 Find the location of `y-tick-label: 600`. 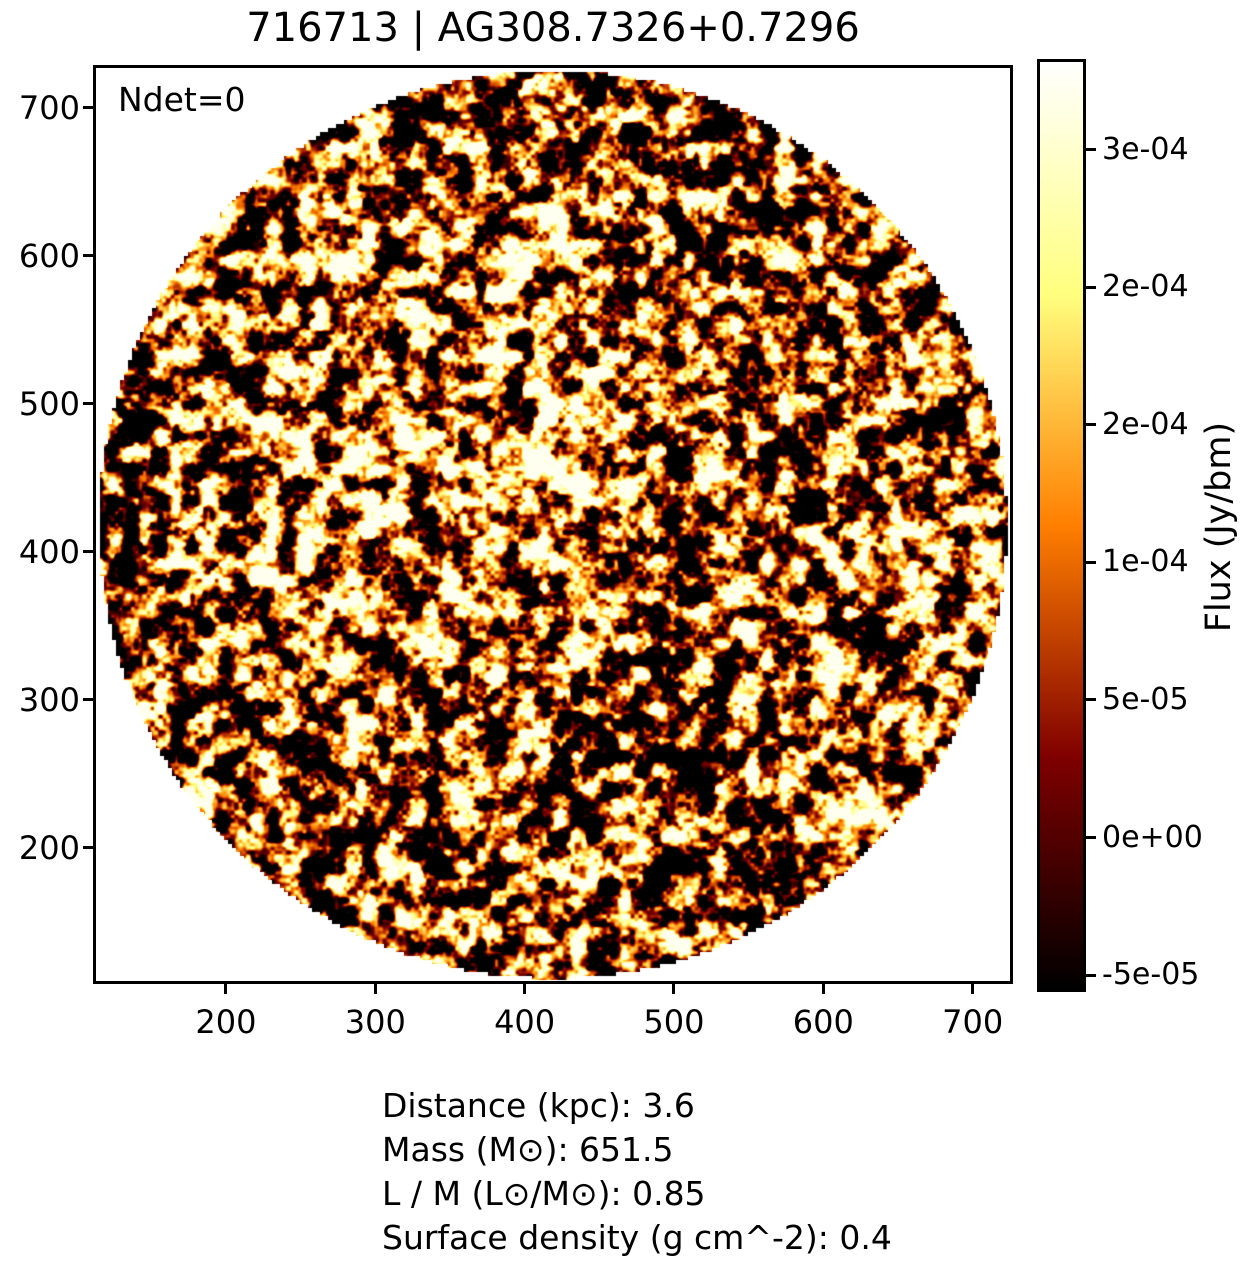

y-tick-label: 600 is located at coordinates (49, 255).